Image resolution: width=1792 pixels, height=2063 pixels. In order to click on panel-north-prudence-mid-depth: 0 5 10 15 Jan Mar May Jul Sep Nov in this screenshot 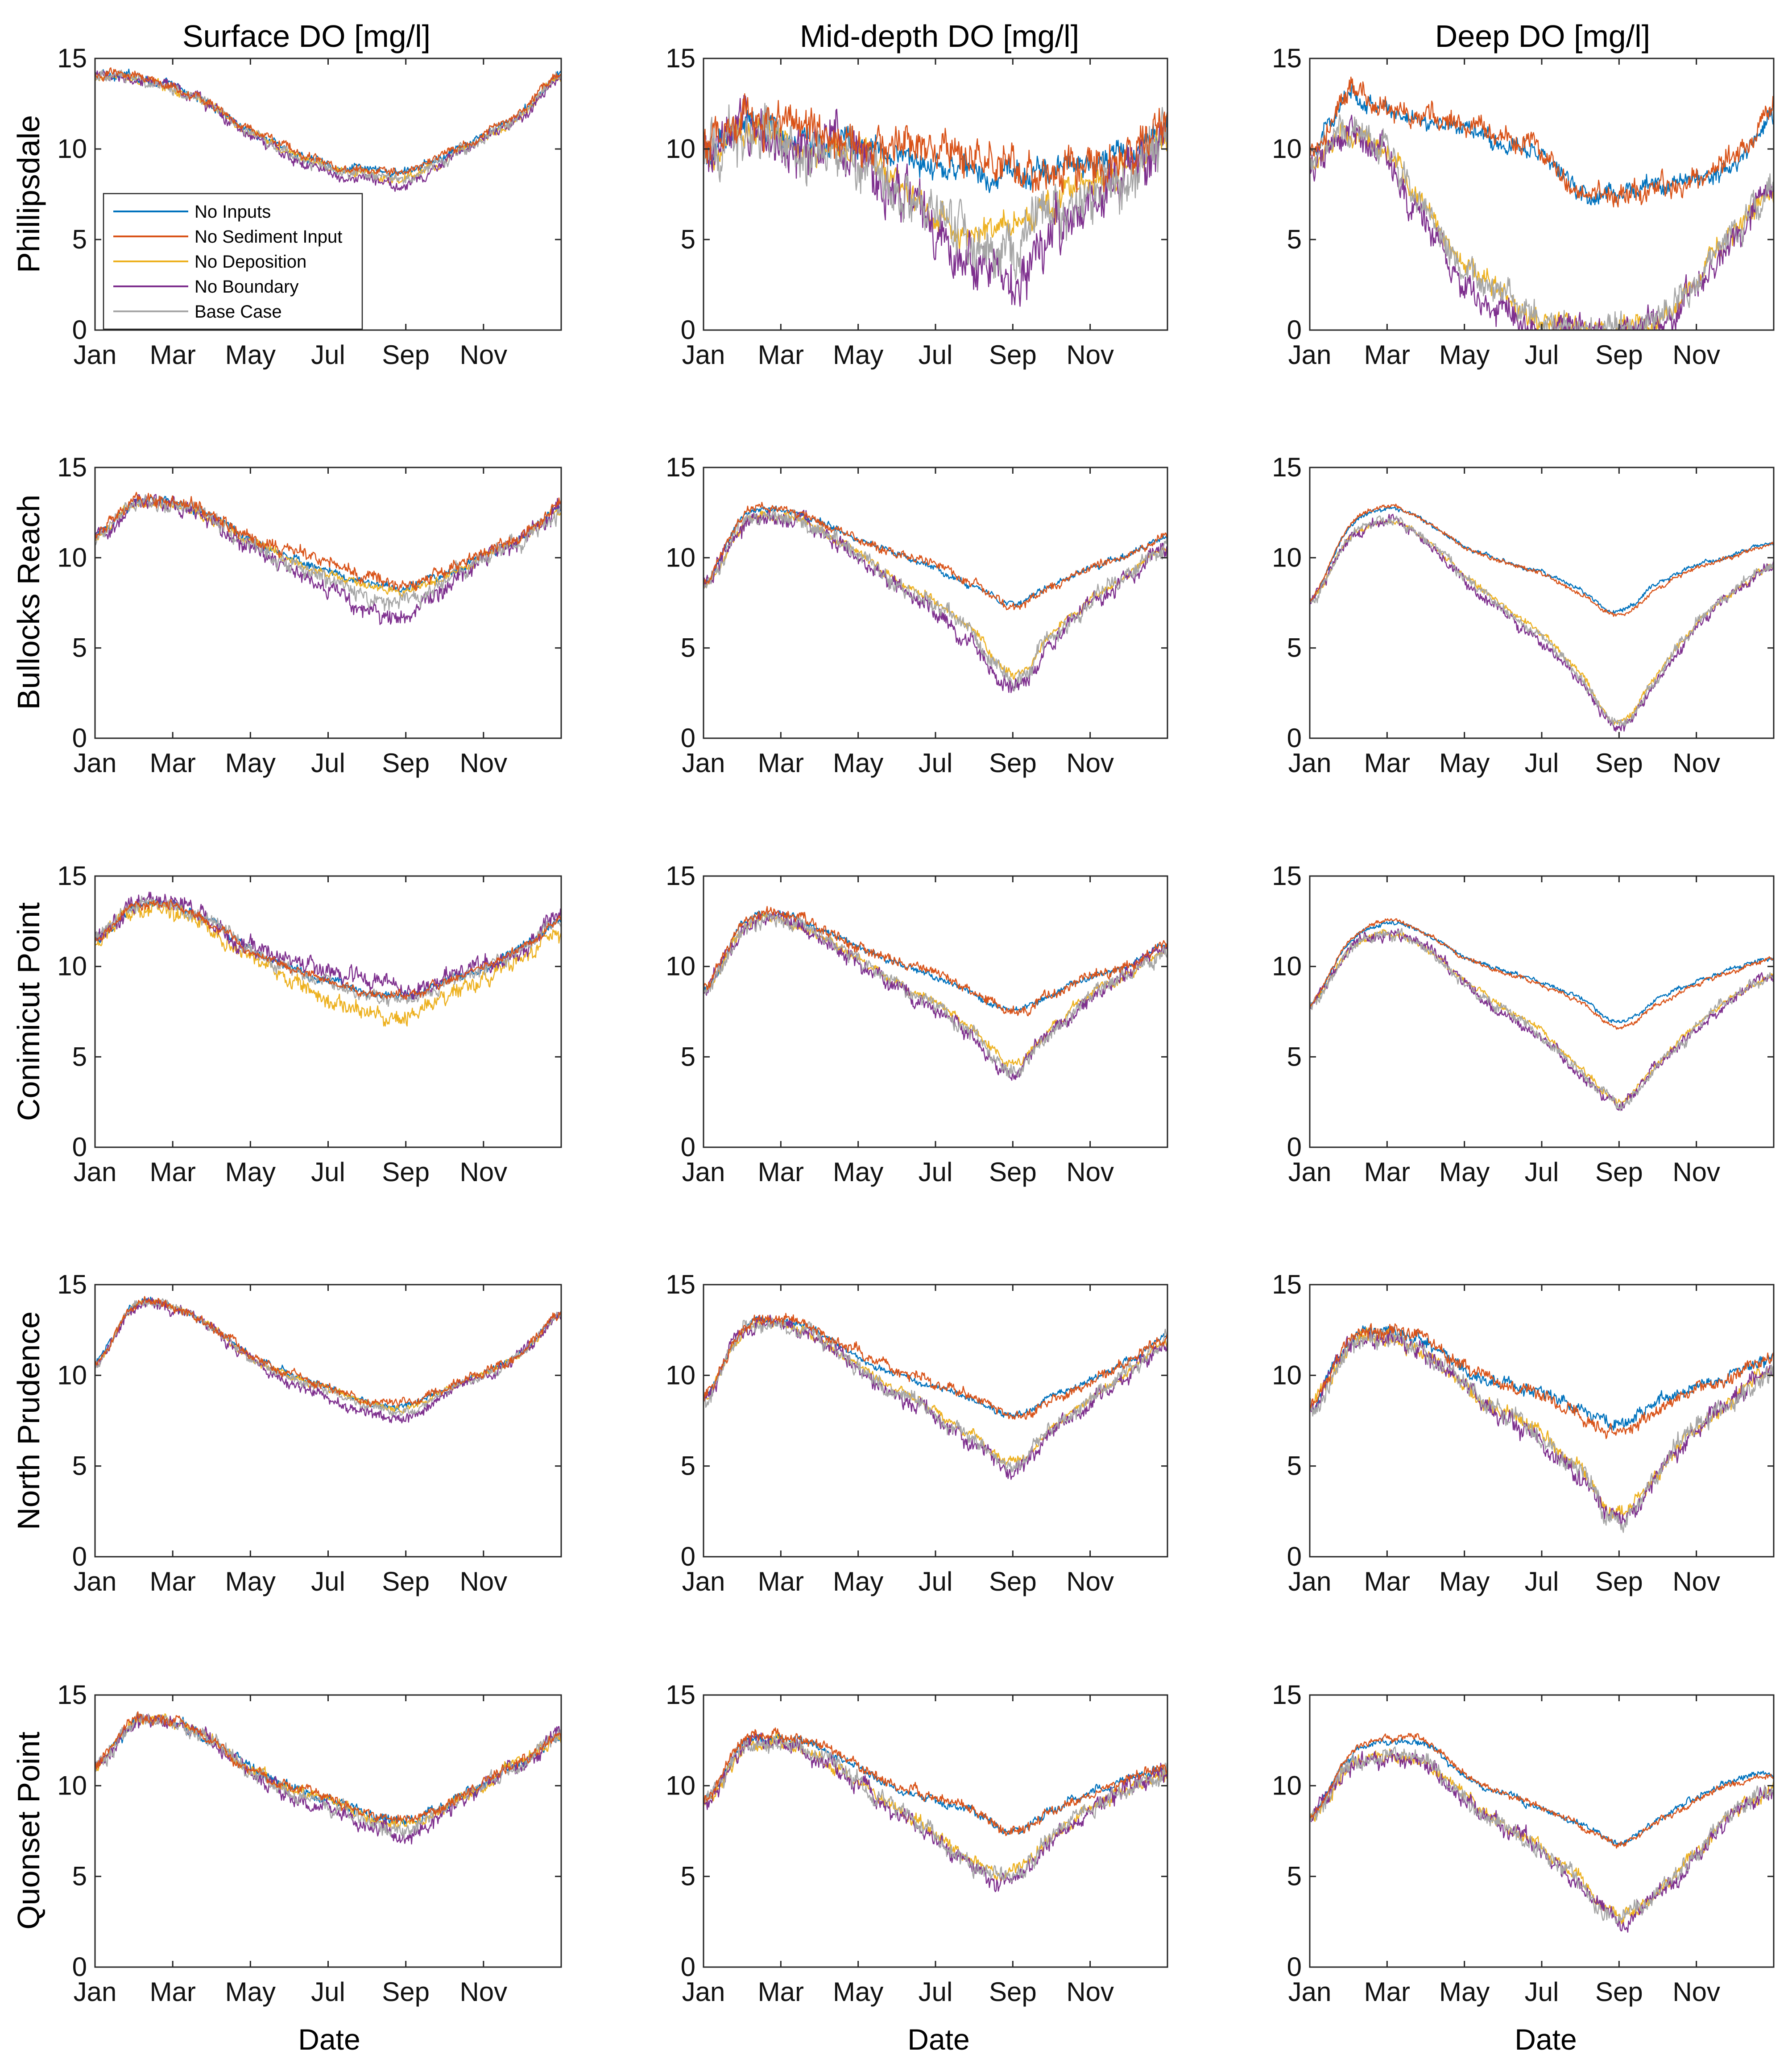, I will do `click(917, 1432)`.